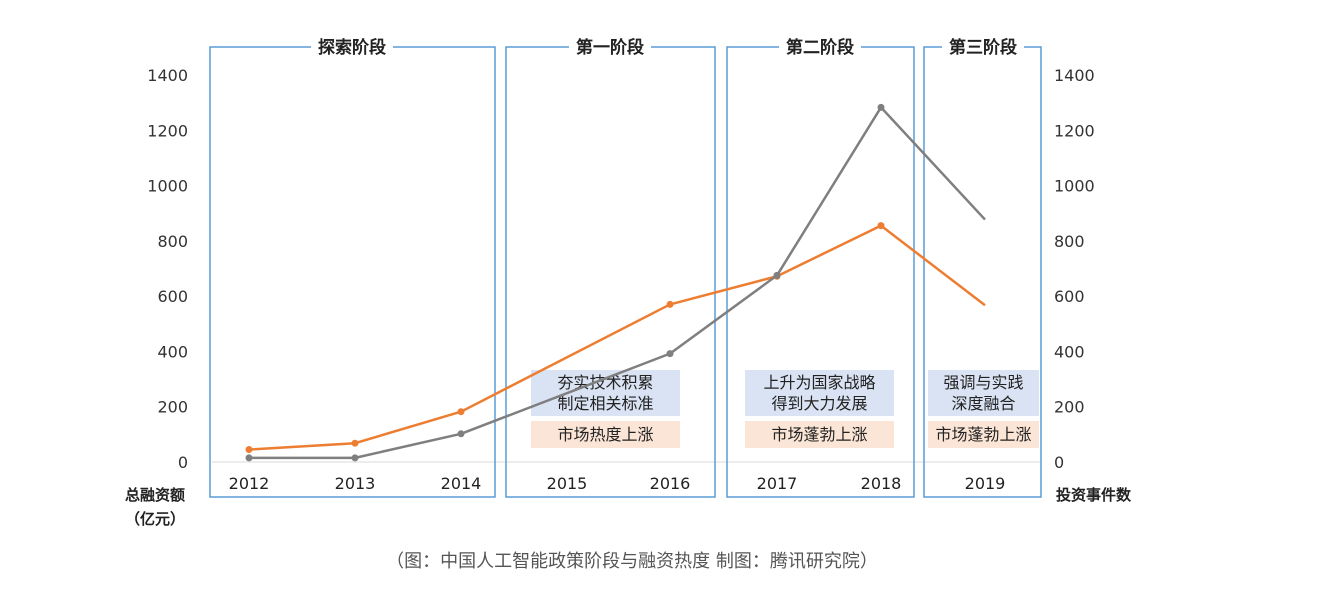 This screenshot has height=610, width=1337. I want to click on right-axis-title: 投资事件数, so click(1094, 495).